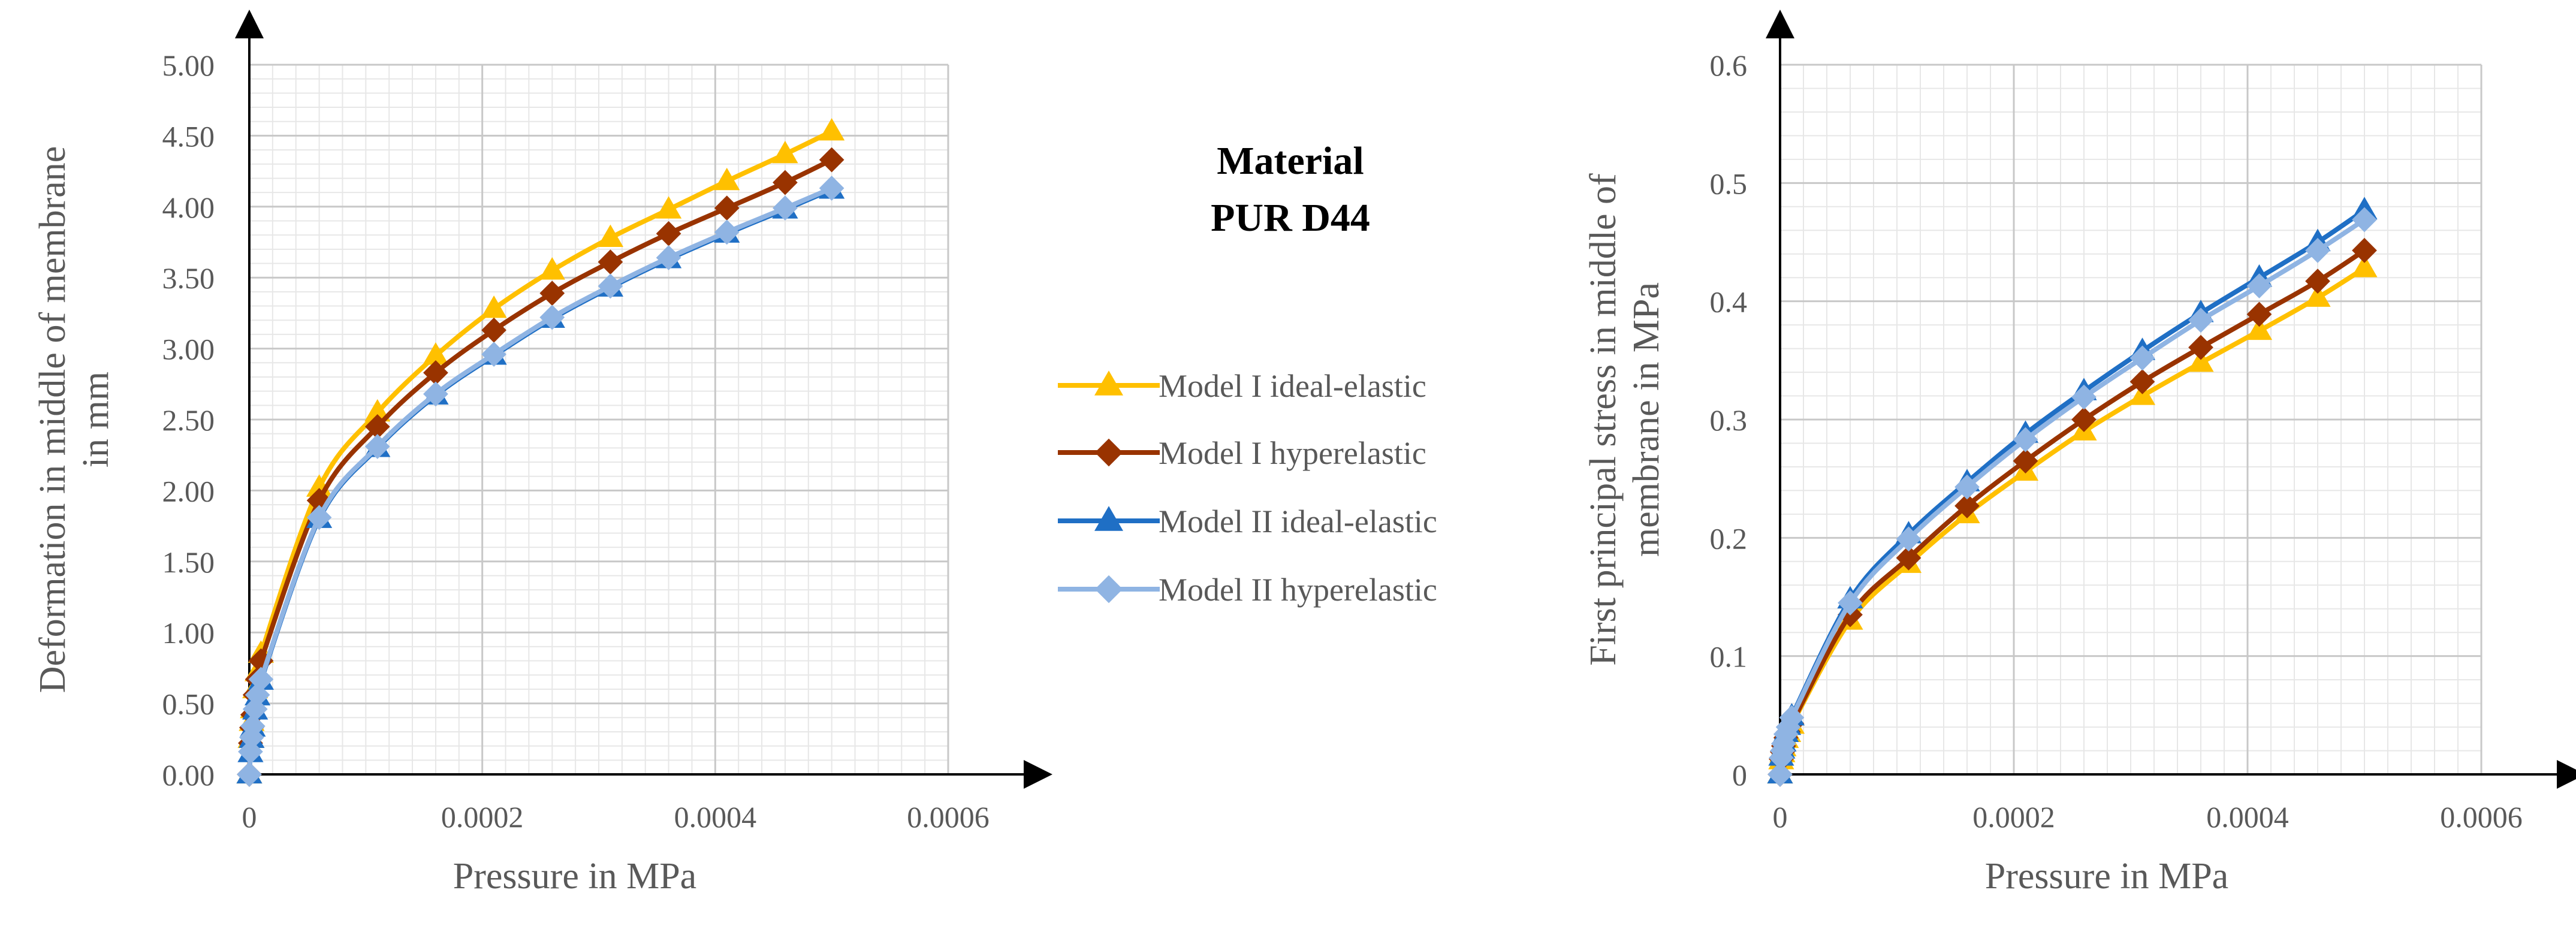  I want to click on y-tick-label: 2.00, so click(189, 491).